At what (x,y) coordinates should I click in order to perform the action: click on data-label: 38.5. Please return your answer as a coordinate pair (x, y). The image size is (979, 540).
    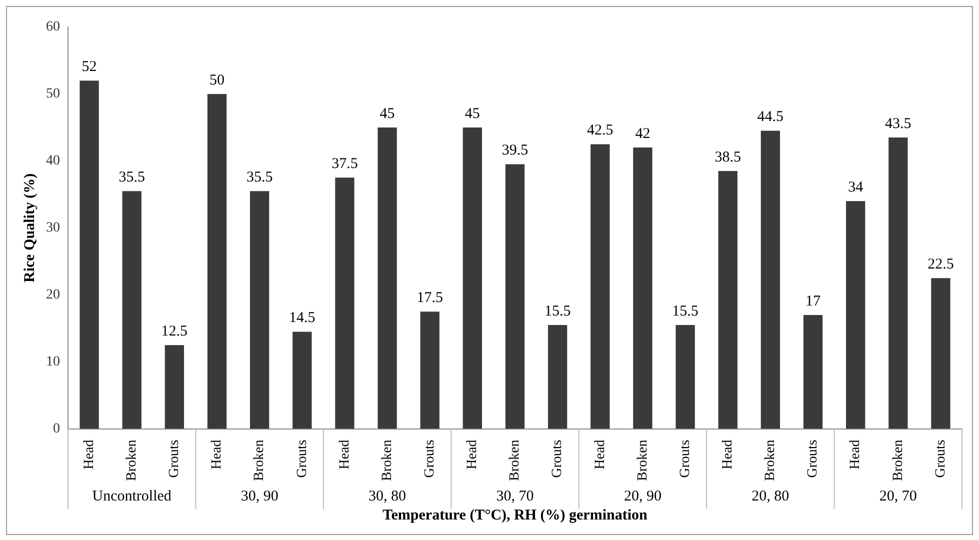
    Looking at the image, I should click on (727, 157).